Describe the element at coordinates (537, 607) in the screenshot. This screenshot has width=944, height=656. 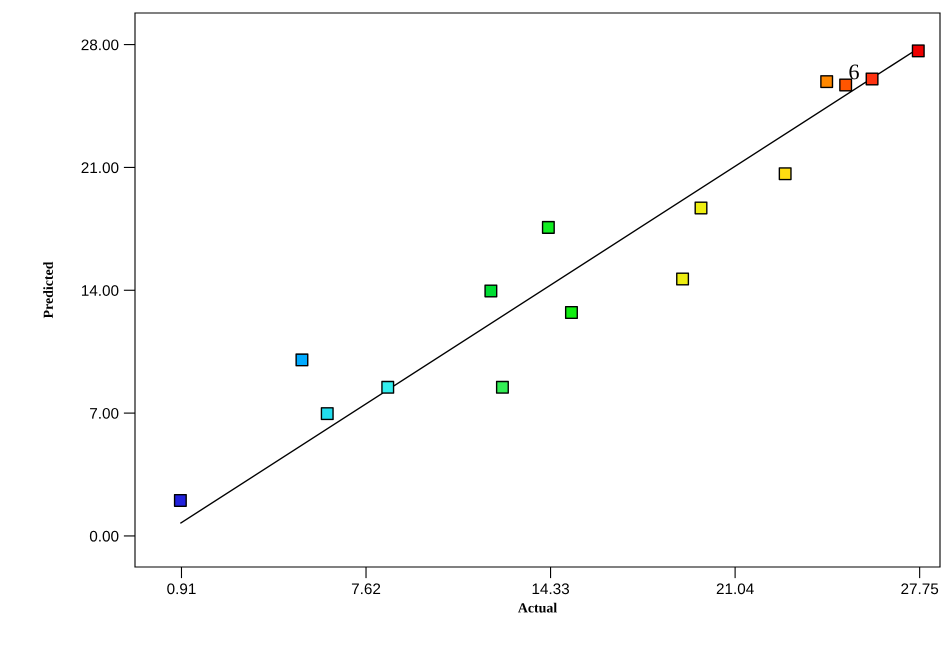
I see `x-axis-title: Actual` at that location.